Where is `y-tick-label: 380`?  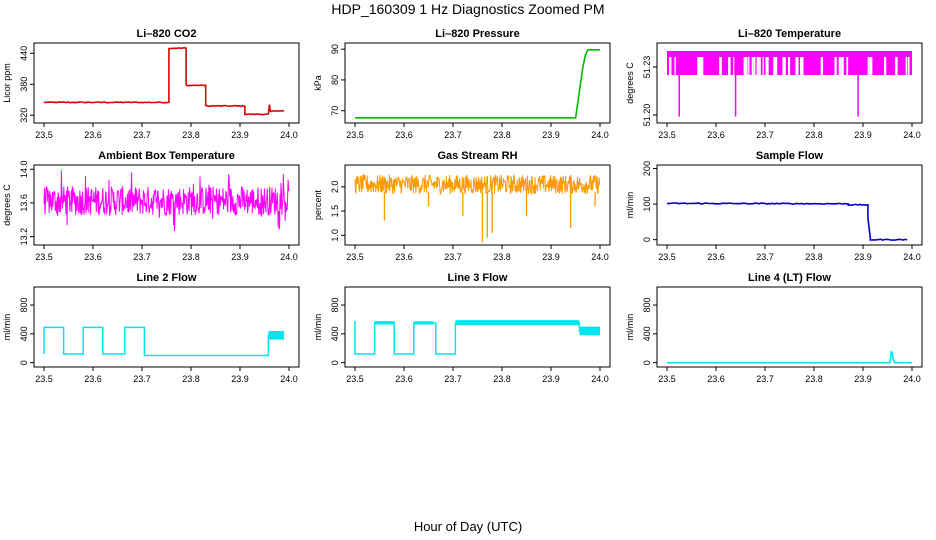
y-tick-label: 380 is located at coordinates (24, 84).